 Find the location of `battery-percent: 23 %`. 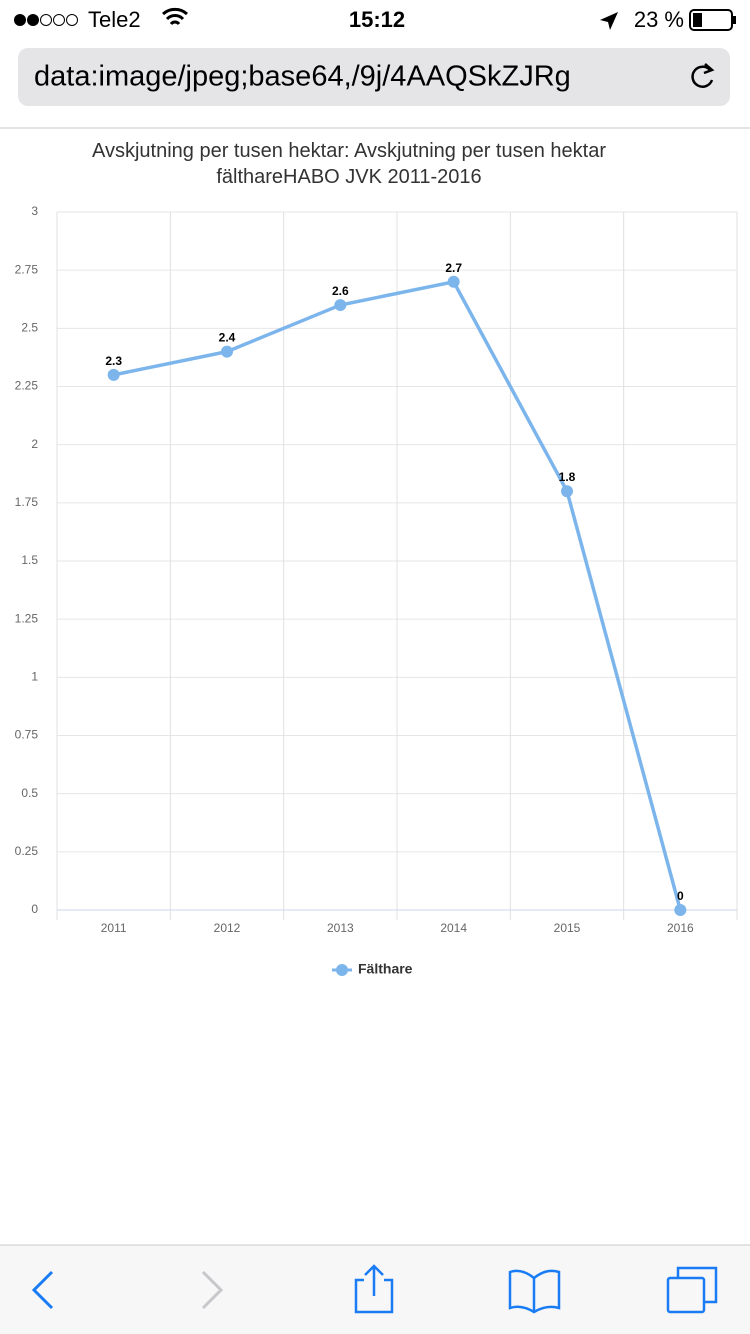

battery-percent: 23 % is located at coordinates (659, 19).